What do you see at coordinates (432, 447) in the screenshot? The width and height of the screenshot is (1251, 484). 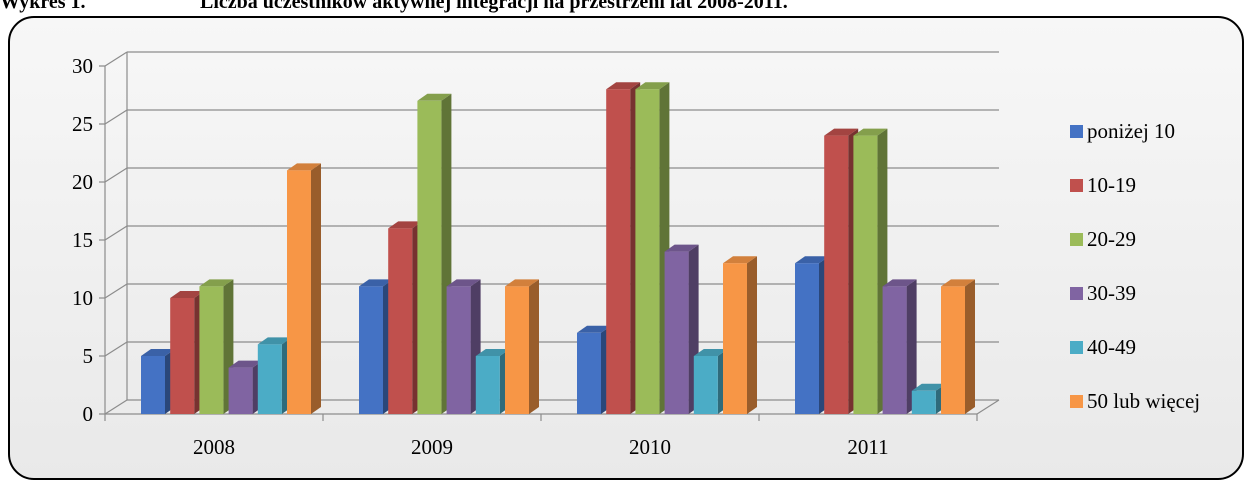 I see `x-tick-label: 2009` at bounding box center [432, 447].